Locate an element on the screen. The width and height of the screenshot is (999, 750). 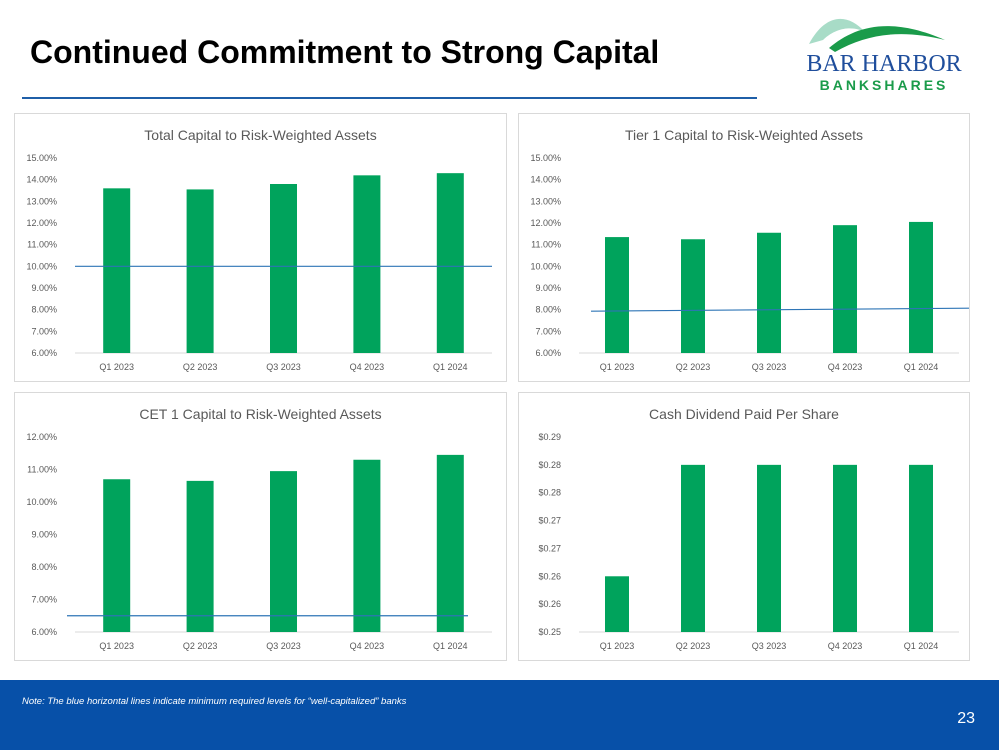
logo-line1: BAR HARBOR is located at coordinates (883, 64).